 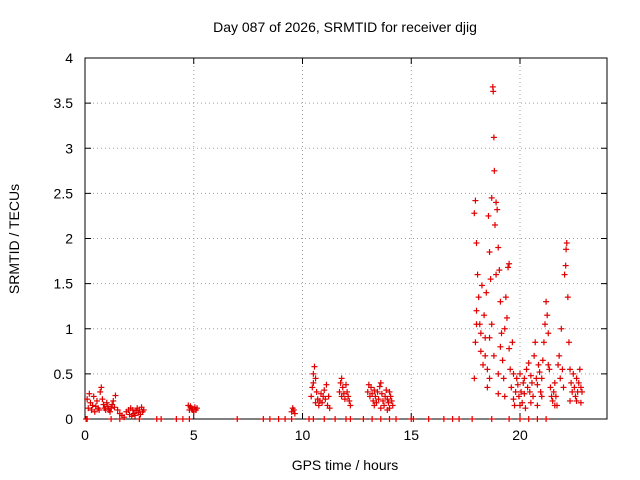 What do you see at coordinates (411, 435) in the screenshot?
I see `x-tick-label: 15` at bounding box center [411, 435].